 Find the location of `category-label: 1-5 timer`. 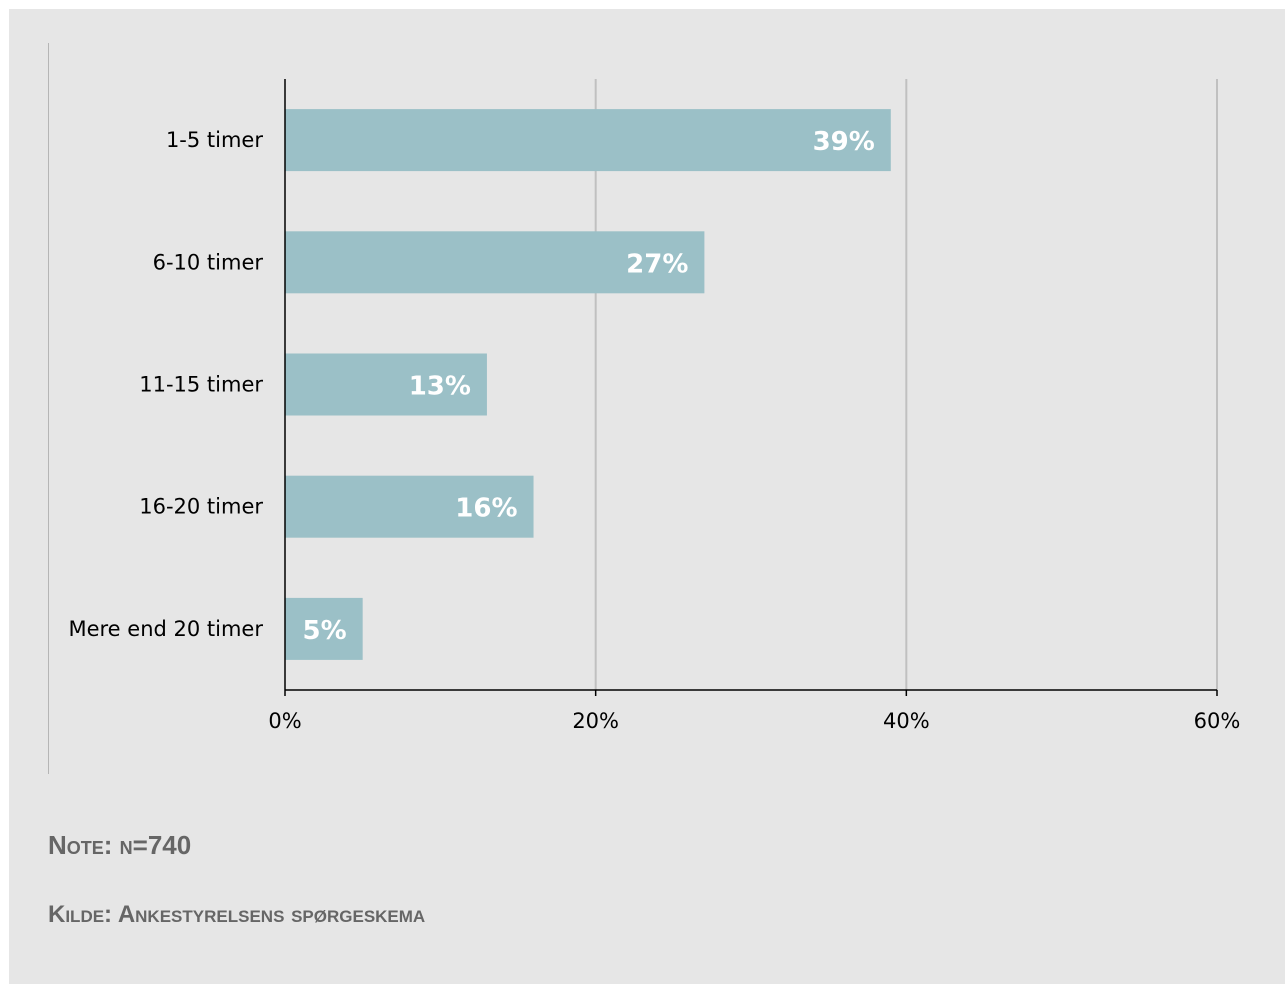

category-label: 1-5 timer is located at coordinates (214, 140).